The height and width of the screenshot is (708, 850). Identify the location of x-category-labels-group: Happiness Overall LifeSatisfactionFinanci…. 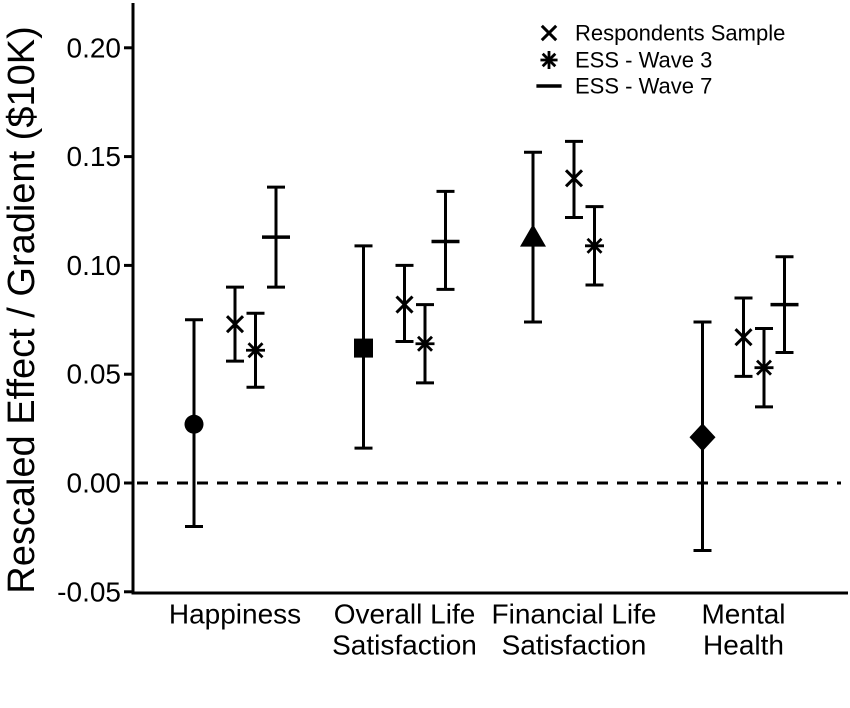
(477, 630).